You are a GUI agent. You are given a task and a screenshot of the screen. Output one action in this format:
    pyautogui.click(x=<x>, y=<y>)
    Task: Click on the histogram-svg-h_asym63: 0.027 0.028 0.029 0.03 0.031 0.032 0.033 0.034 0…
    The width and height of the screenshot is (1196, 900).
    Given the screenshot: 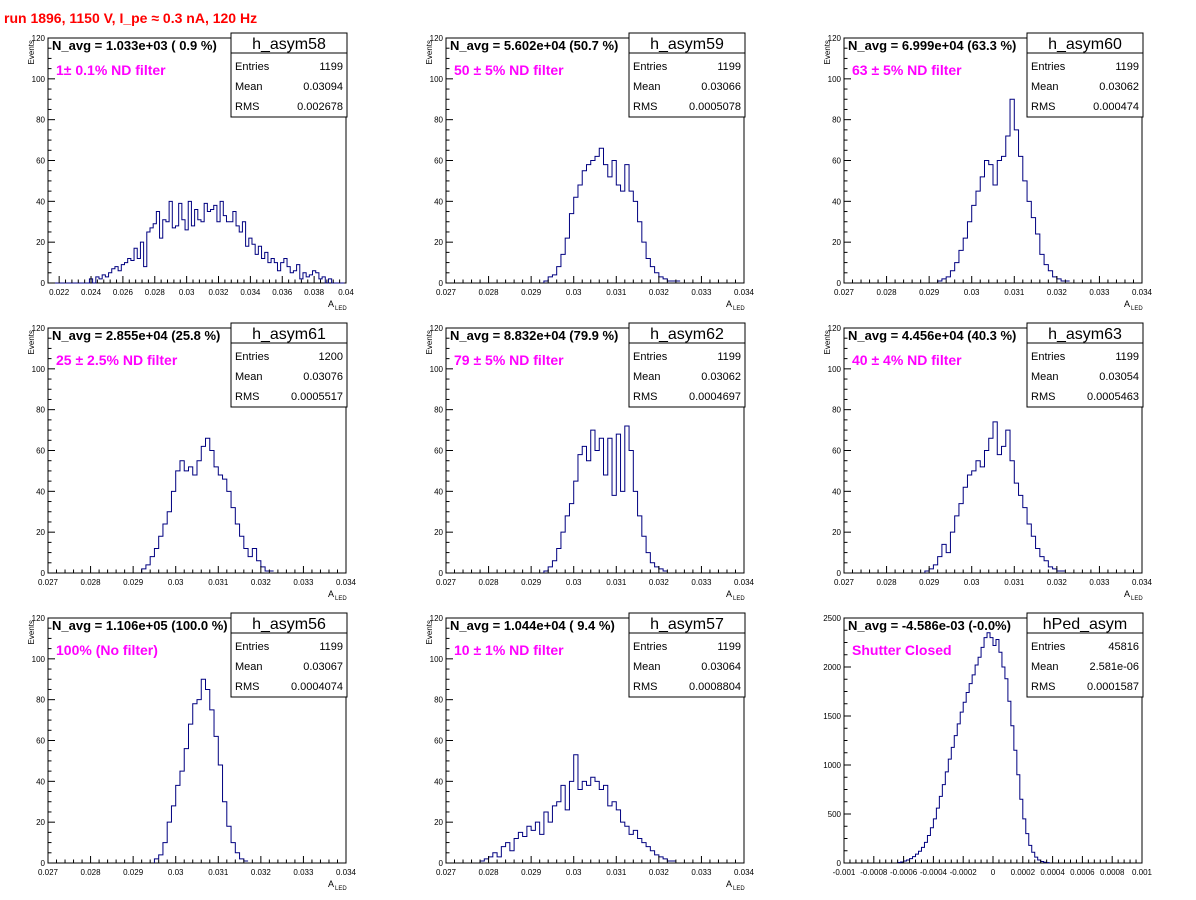 What is the action you would take?
    pyautogui.click(x=988, y=462)
    